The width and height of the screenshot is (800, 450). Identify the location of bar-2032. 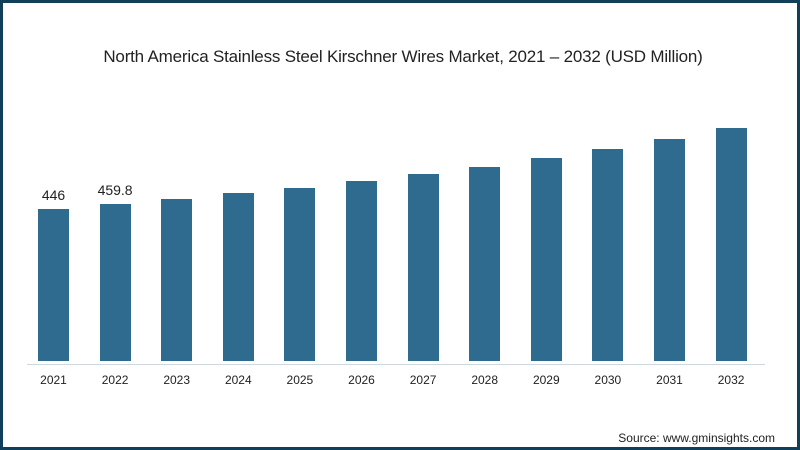
(731, 244).